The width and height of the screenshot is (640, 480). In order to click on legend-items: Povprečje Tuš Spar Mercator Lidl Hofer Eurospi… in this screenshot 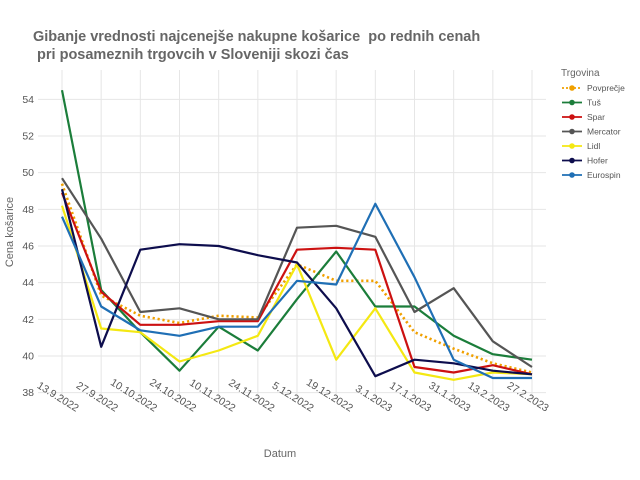, I will do `click(593, 131)`.